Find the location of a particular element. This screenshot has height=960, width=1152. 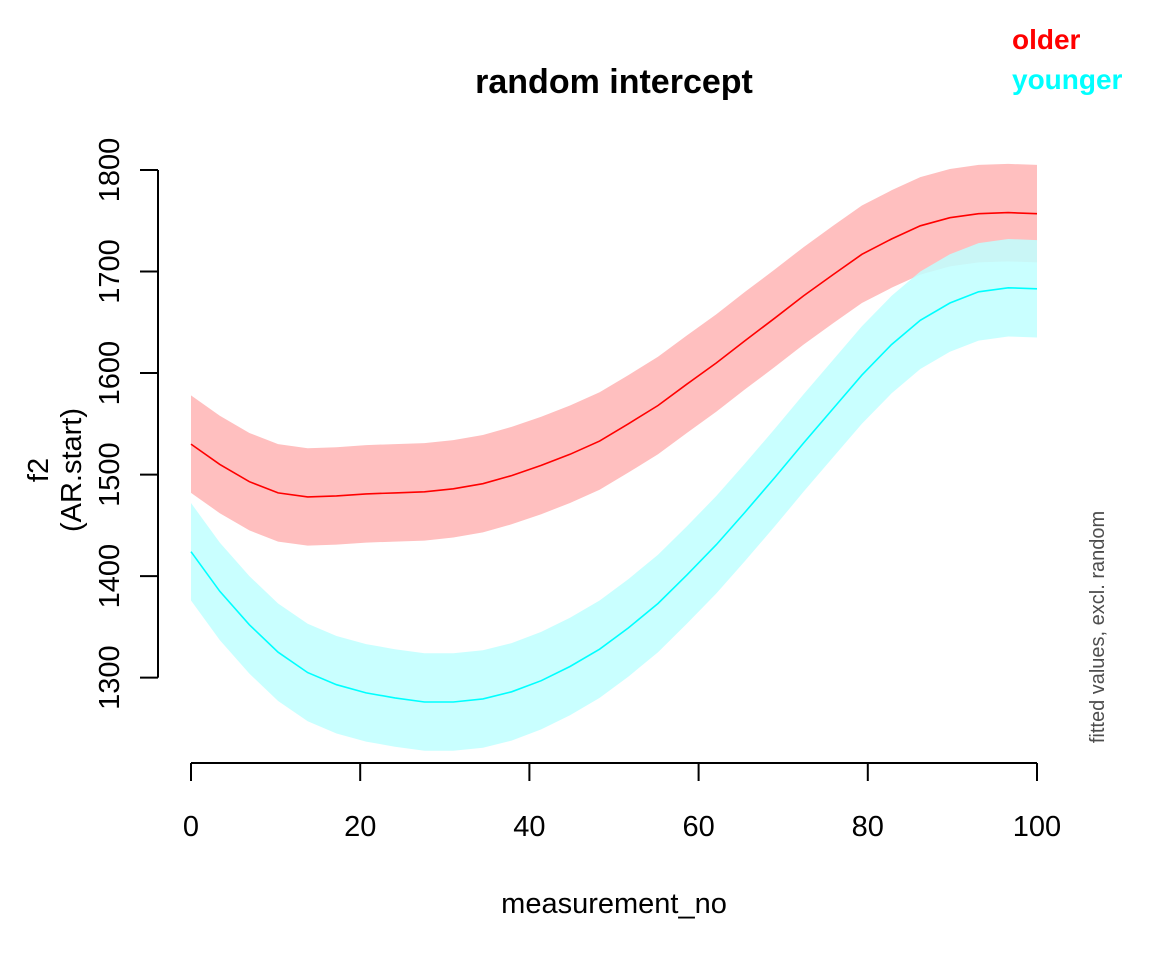

y-tick-label-1800: 1800 is located at coordinates (110, 170).